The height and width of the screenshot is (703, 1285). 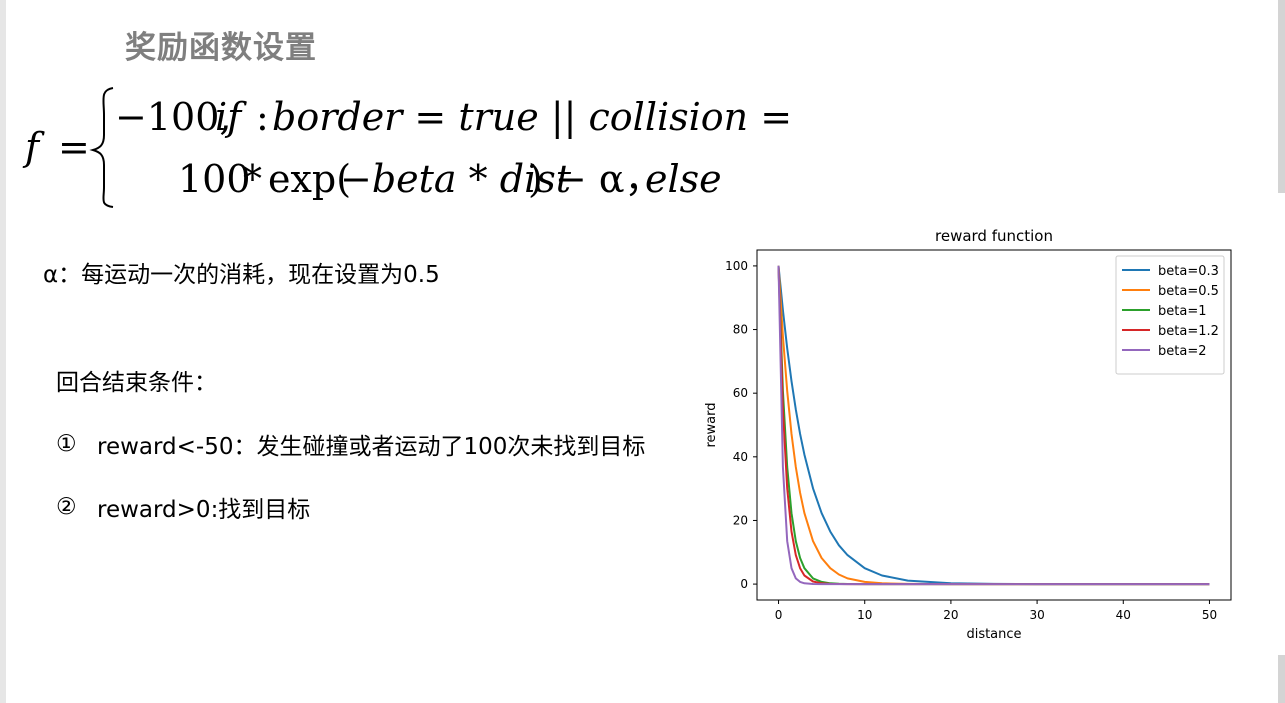 What do you see at coordinates (1188, 291) in the screenshot?
I see `legend-label: beta=0.5` at bounding box center [1188, 291].